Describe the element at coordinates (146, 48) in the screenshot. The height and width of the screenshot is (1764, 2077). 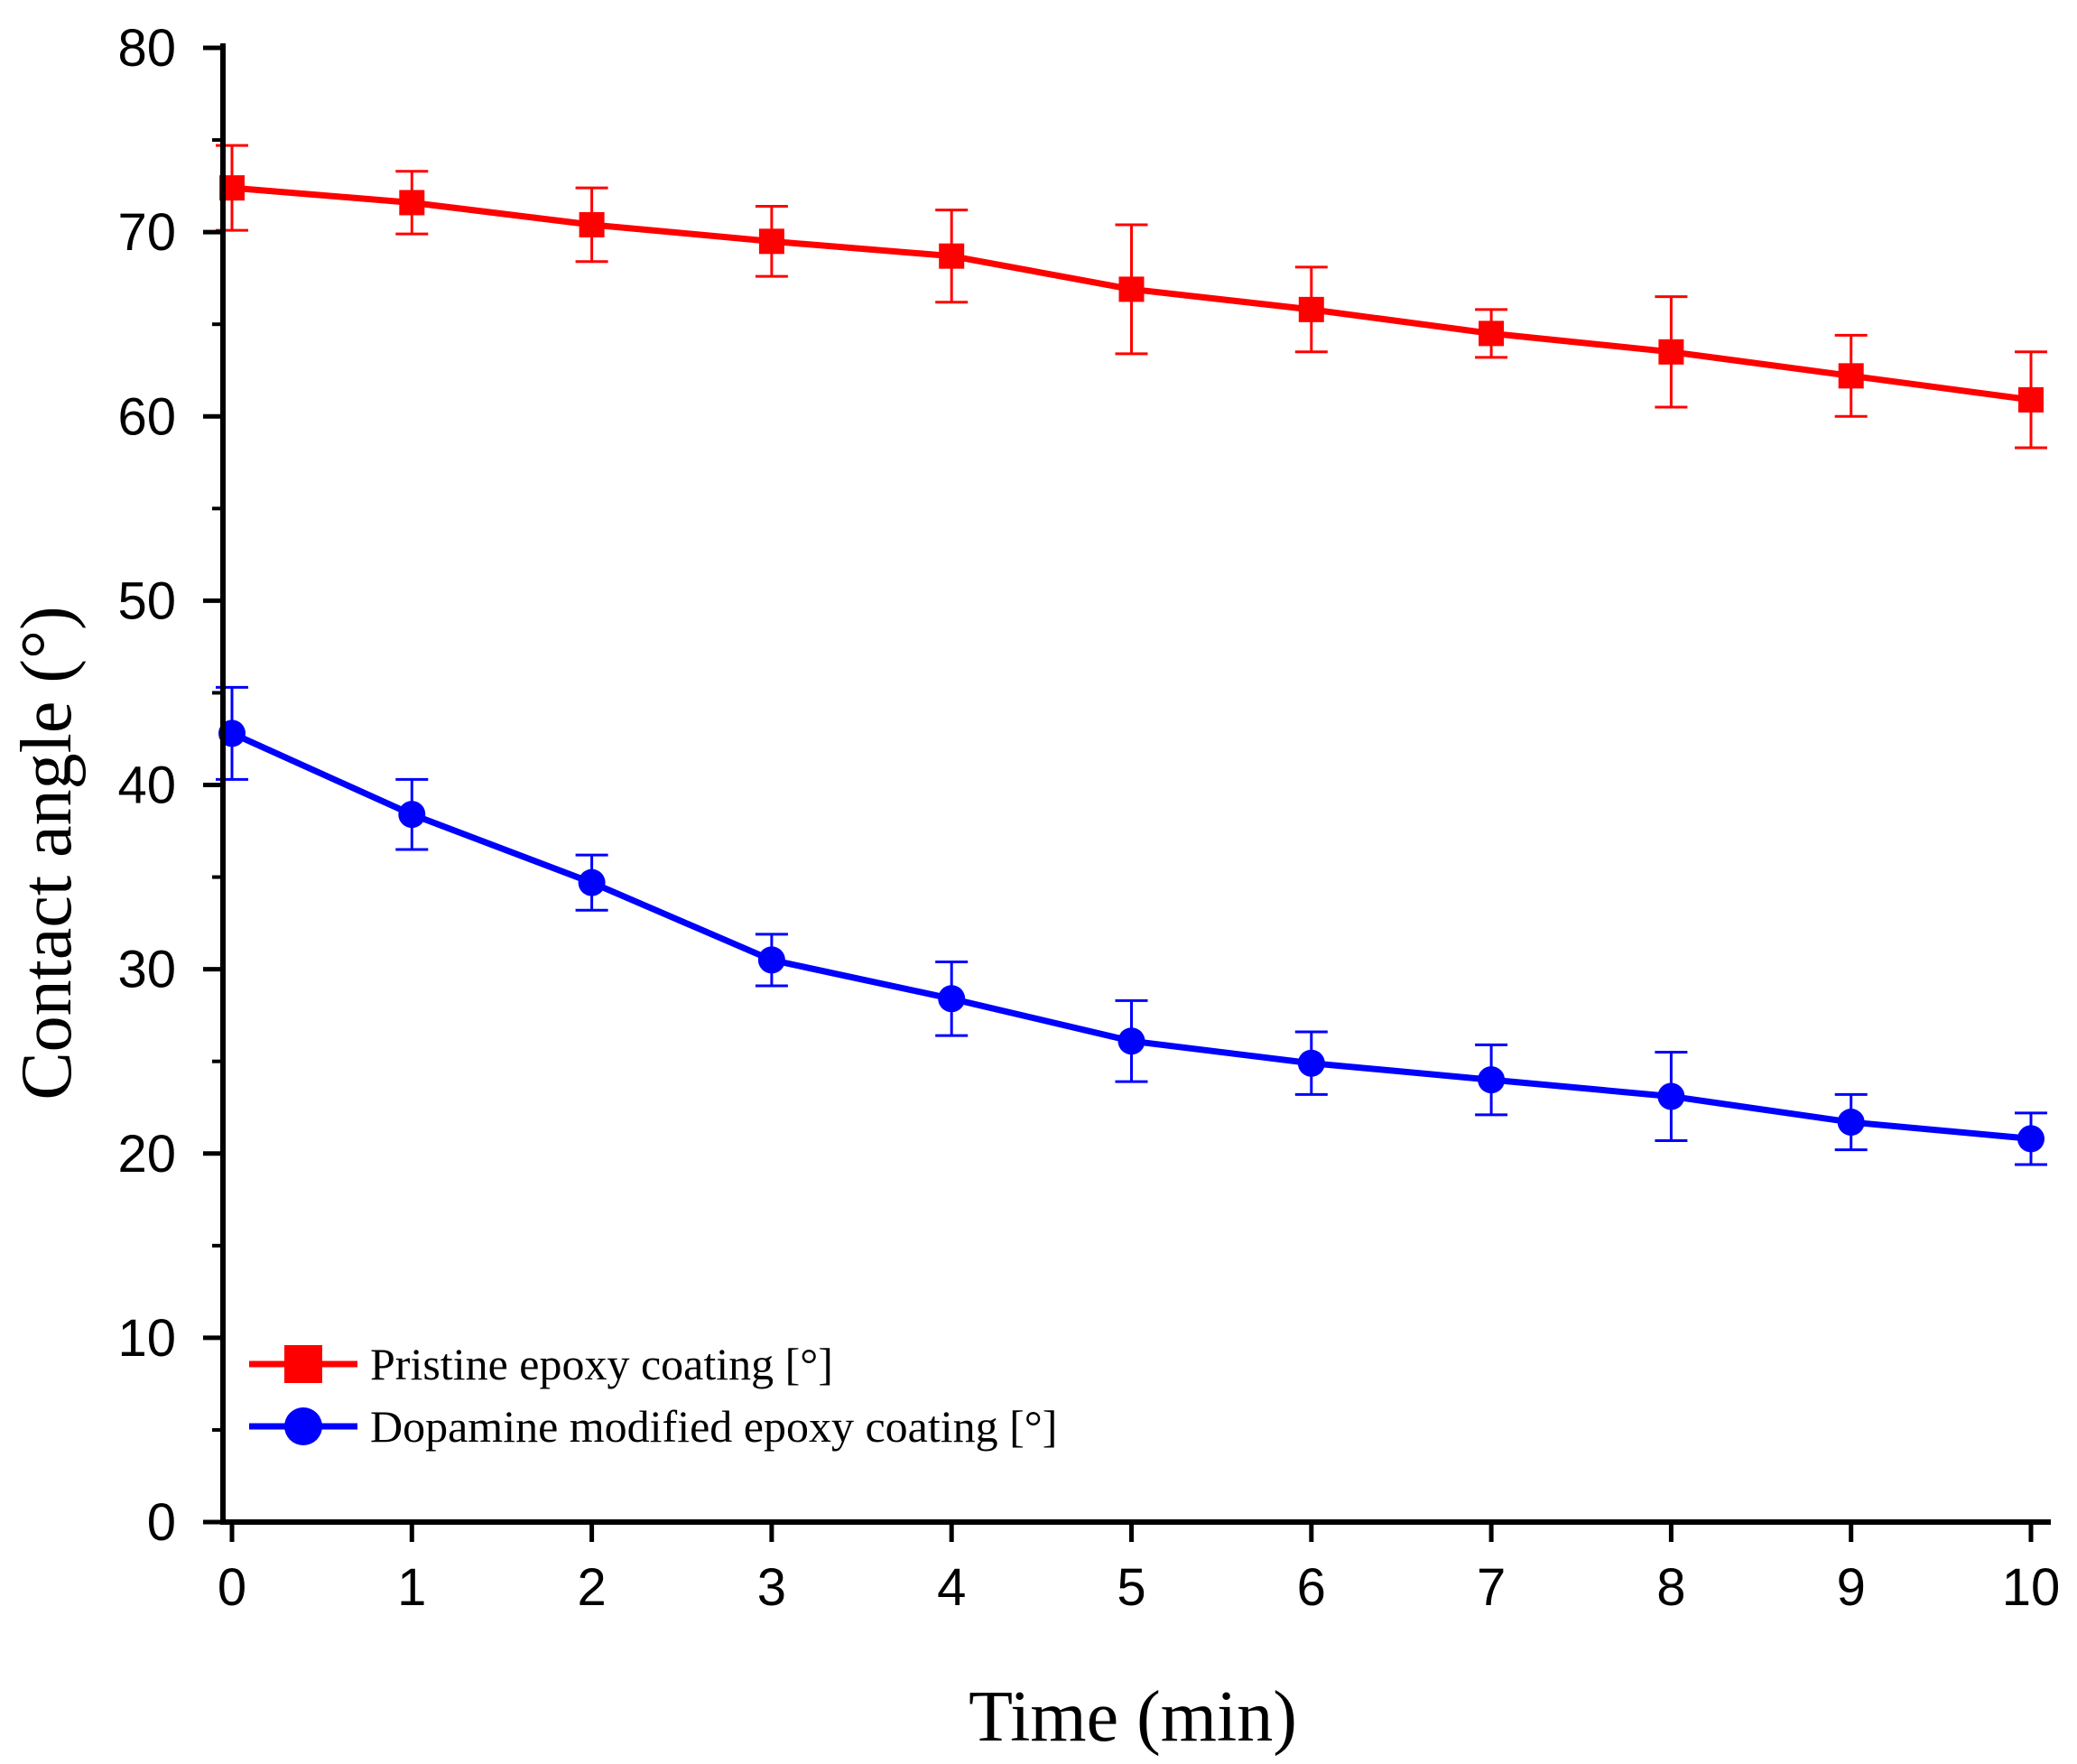
I see `y-tick-label: 80` at that location.